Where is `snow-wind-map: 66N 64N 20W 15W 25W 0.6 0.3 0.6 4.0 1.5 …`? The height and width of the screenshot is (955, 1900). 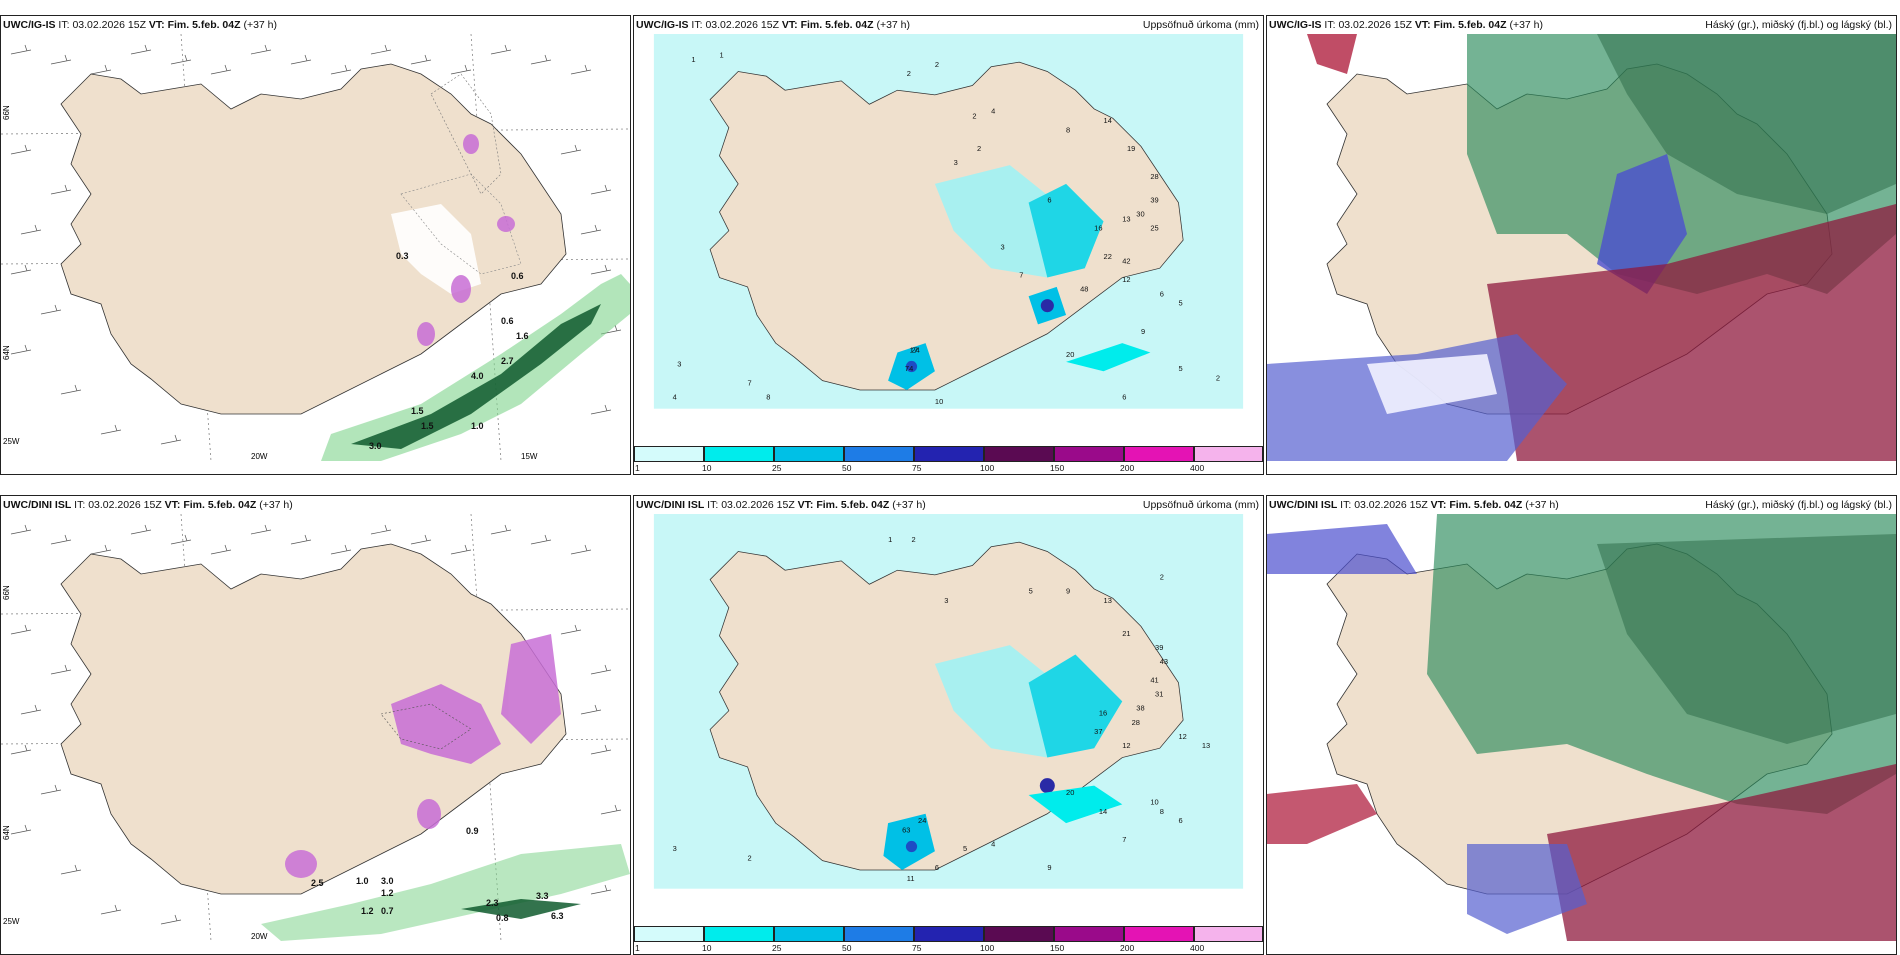
snow-wind-map: 66N 64N 20W 15W 25W 0.6 0.3 0.6 4.0 1.5 … is located at coordinates (315, 247).